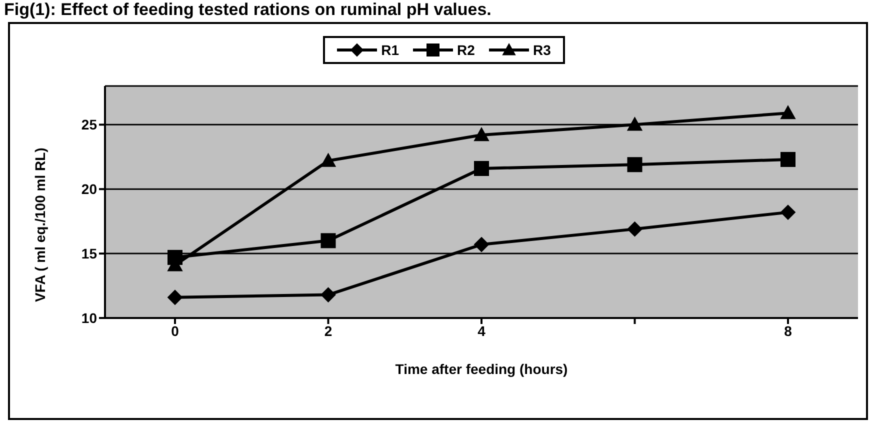 The height and width of the screenshot is (427, 877). Describe the element at coordinates (89, 318) in the screenshot. I see `y-tick-label: 10` at that location.